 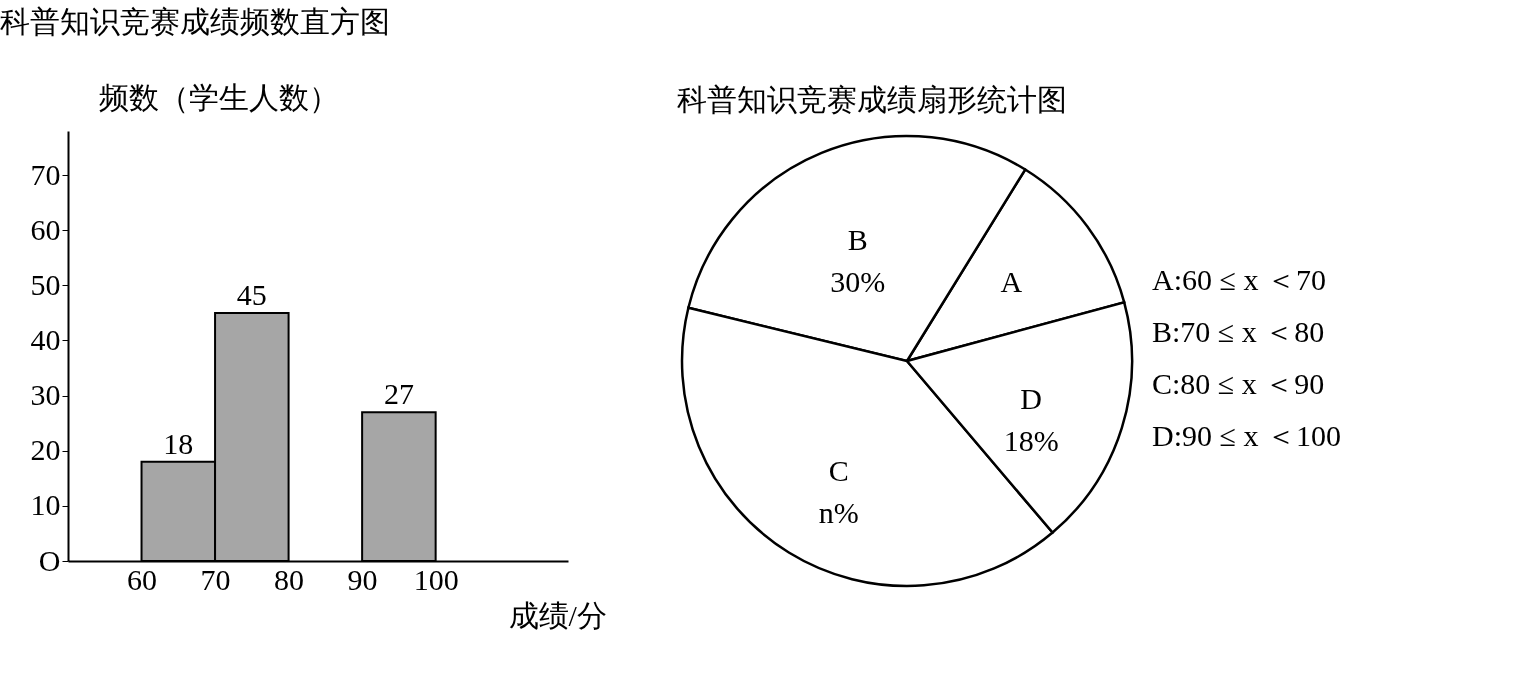 What do you see at coordinates (142, 579) in the screenshot?
I see `x-tick-label: 60` at bounding box center [142, 579].